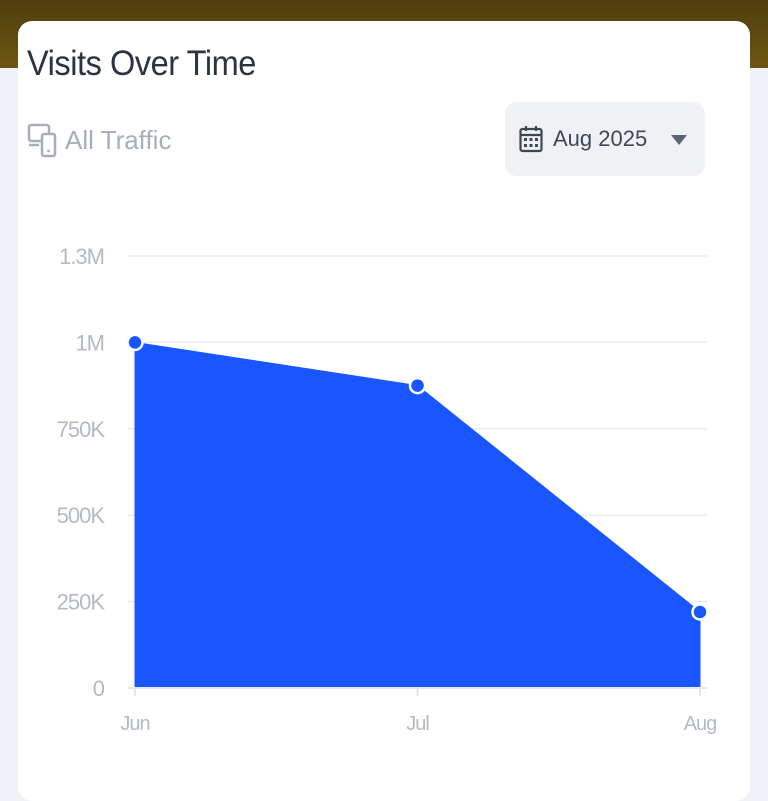 The height and width of the screenshot is (801, 768). What do you see at coordinates (700, 724) in the screenshot?
I see `x-tick-label: Aug` at bounding box center [700, 724].